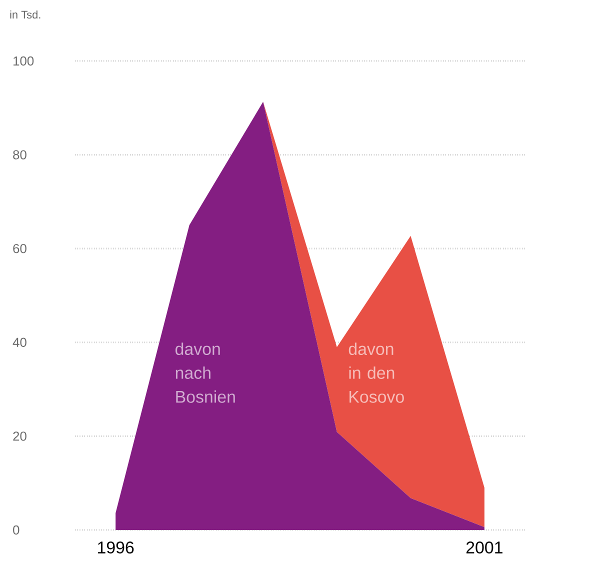 The height and width of the screenshot is (573, 595). What do you see at coordinates (19, 436) in the screenshot?
I see `y-tick-label: 20` at bounding box center [19, 436].